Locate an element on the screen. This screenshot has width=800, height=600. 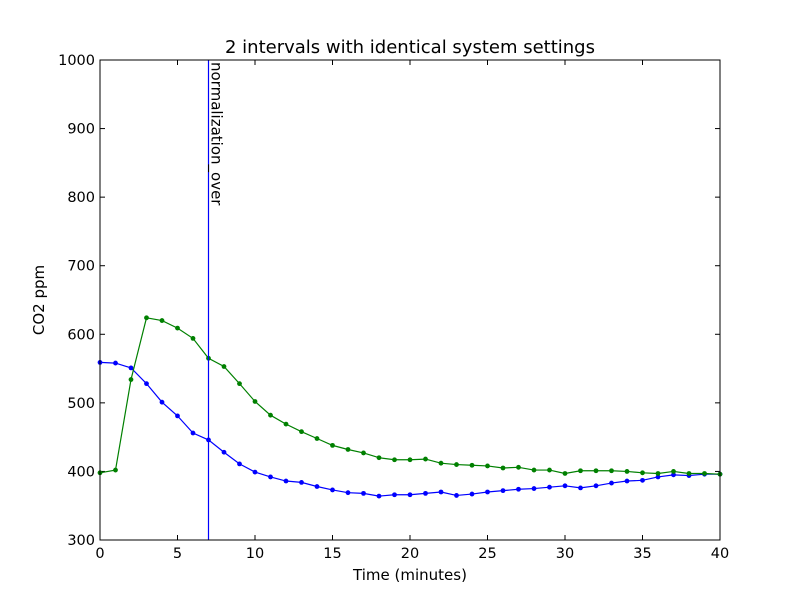
x-tick-label: 20 is located at coordinates (410, 554).